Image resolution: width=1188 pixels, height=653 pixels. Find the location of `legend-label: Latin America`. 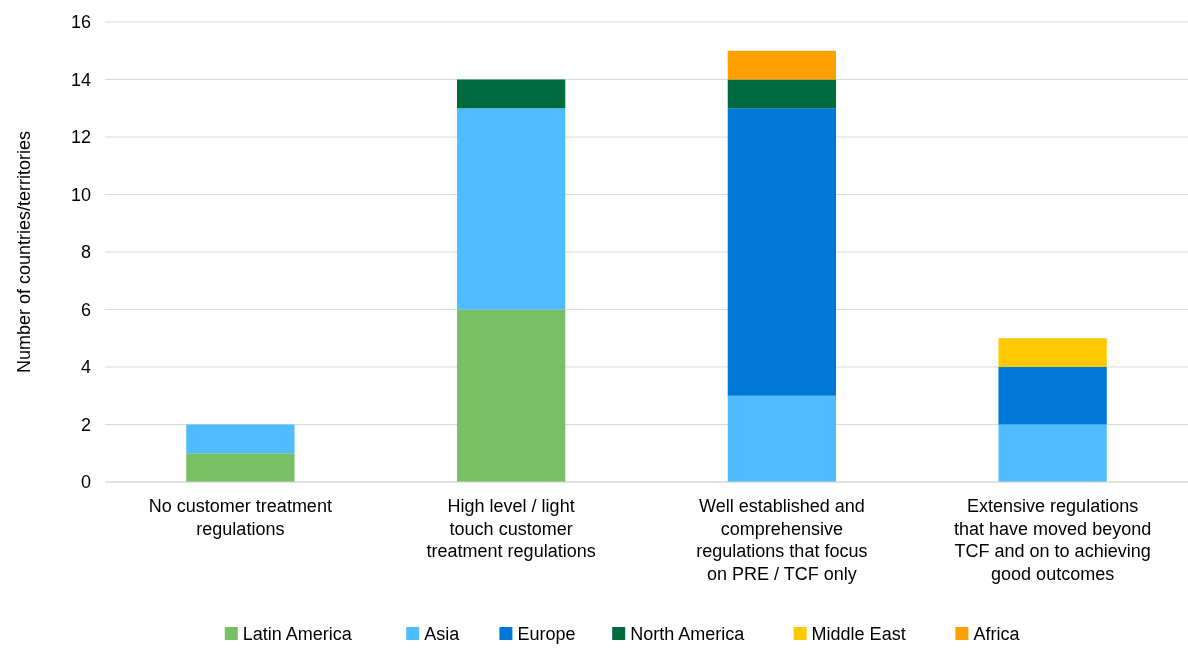

legend-label: Latin America is located at coordinates (297, 634).